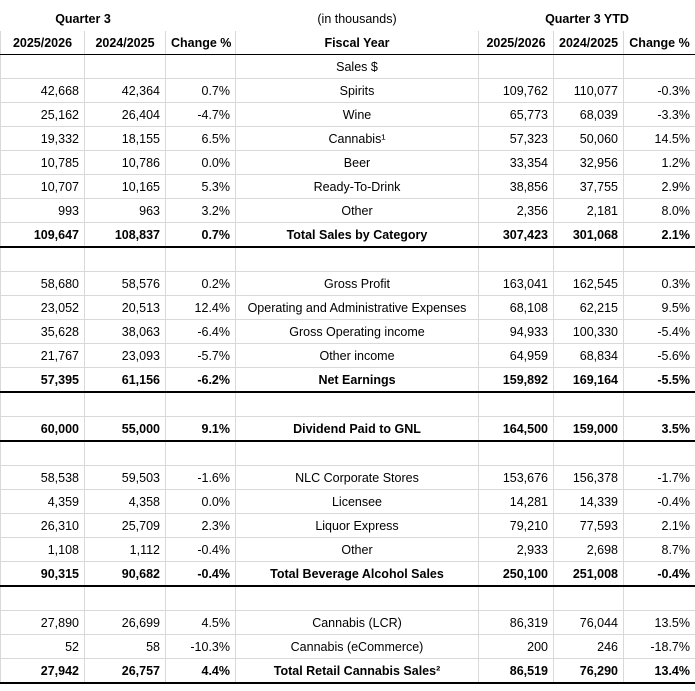  I want to click on quarter-current: 60,000, so click(43, 429).